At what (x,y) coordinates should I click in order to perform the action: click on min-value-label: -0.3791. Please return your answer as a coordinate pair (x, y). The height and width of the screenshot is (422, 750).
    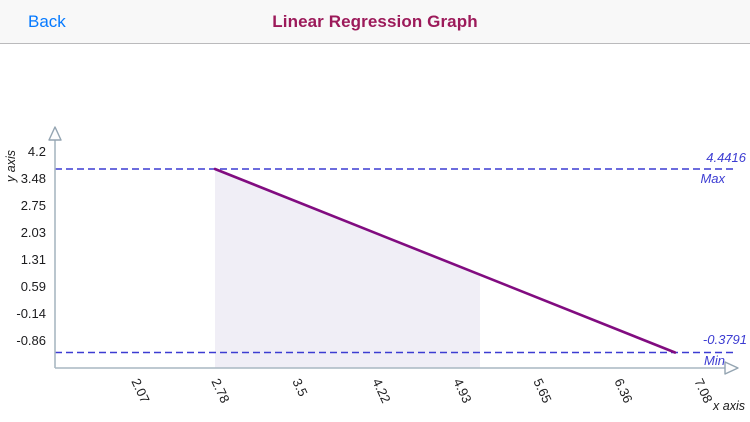
    Looking at the image, I should click on (724, 339).